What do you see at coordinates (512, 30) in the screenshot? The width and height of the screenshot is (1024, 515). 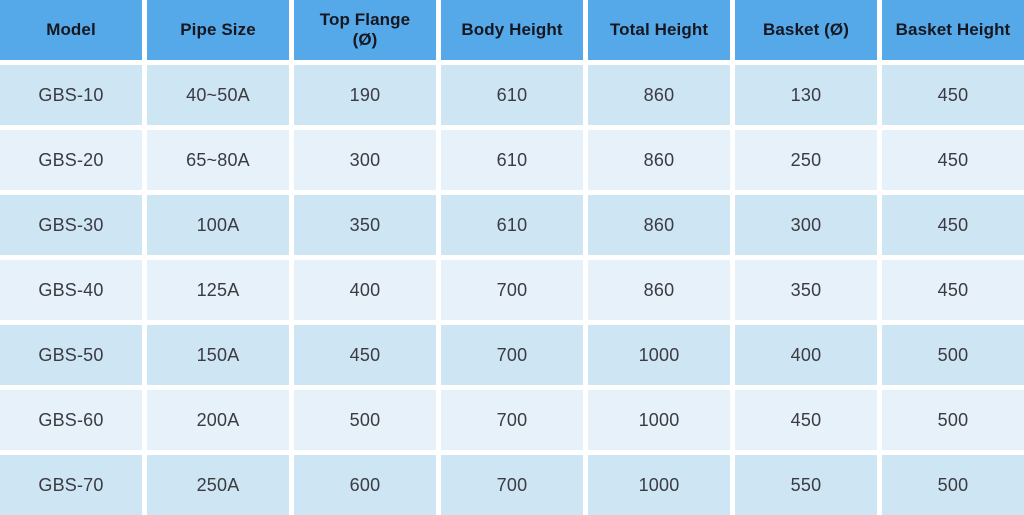 I see `column-header-body-height: Body Height` at bounding box center [512, 30].